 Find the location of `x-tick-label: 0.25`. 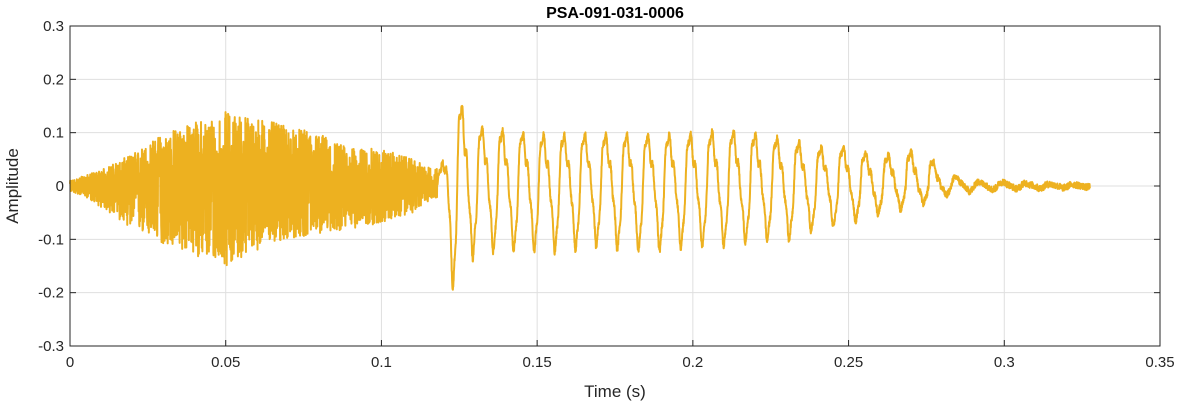

x-tick-label: 0.25 is located at coordinates (848, 362).